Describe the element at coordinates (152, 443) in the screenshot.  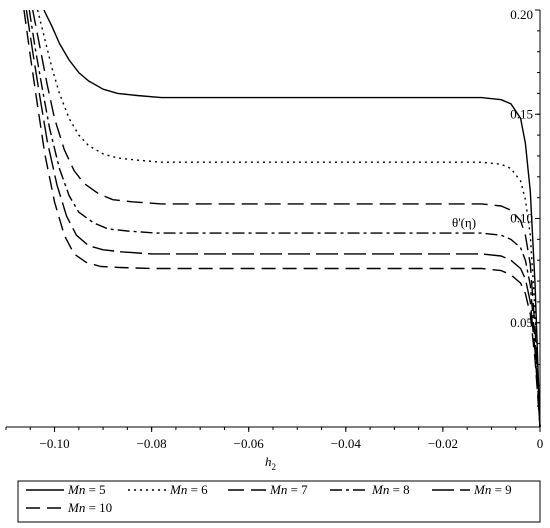
I see `x-tick-label: −0.08` at that location.